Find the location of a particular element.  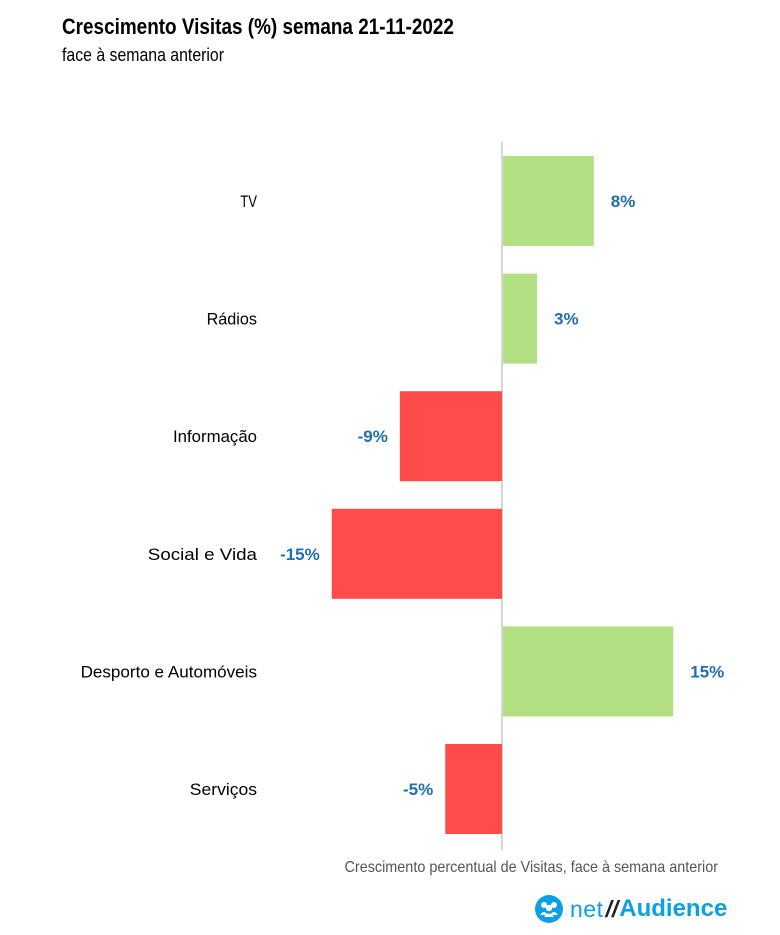

data-label: 8% is located at coordinates (623, 201).